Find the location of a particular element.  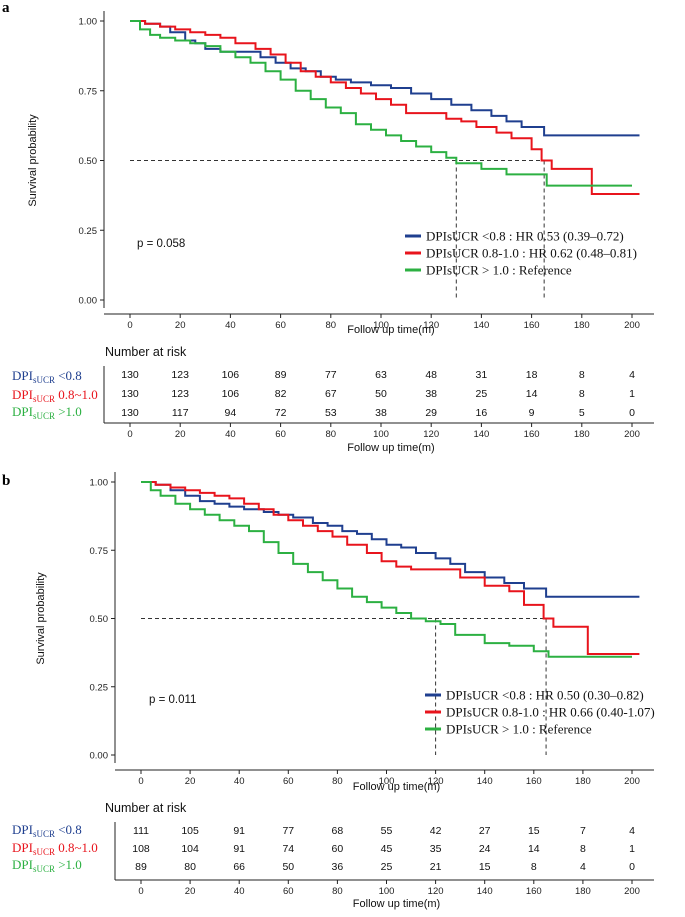

risk-count-value: 82 is located at coordinates (281, 394).